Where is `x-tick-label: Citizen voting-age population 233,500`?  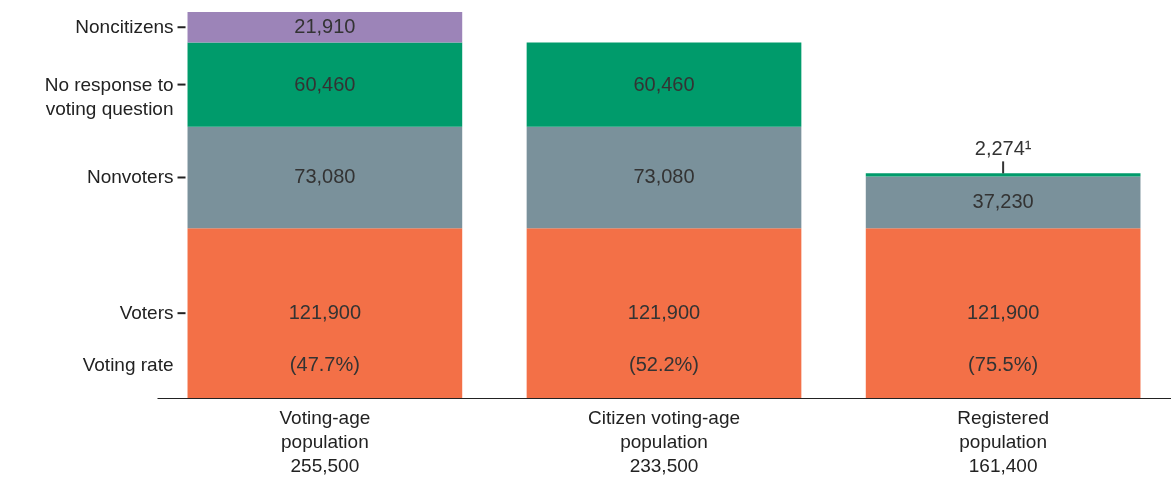
x-tick-label: Citizen voting-age population 233,500 is located at coordinates (664, 441).